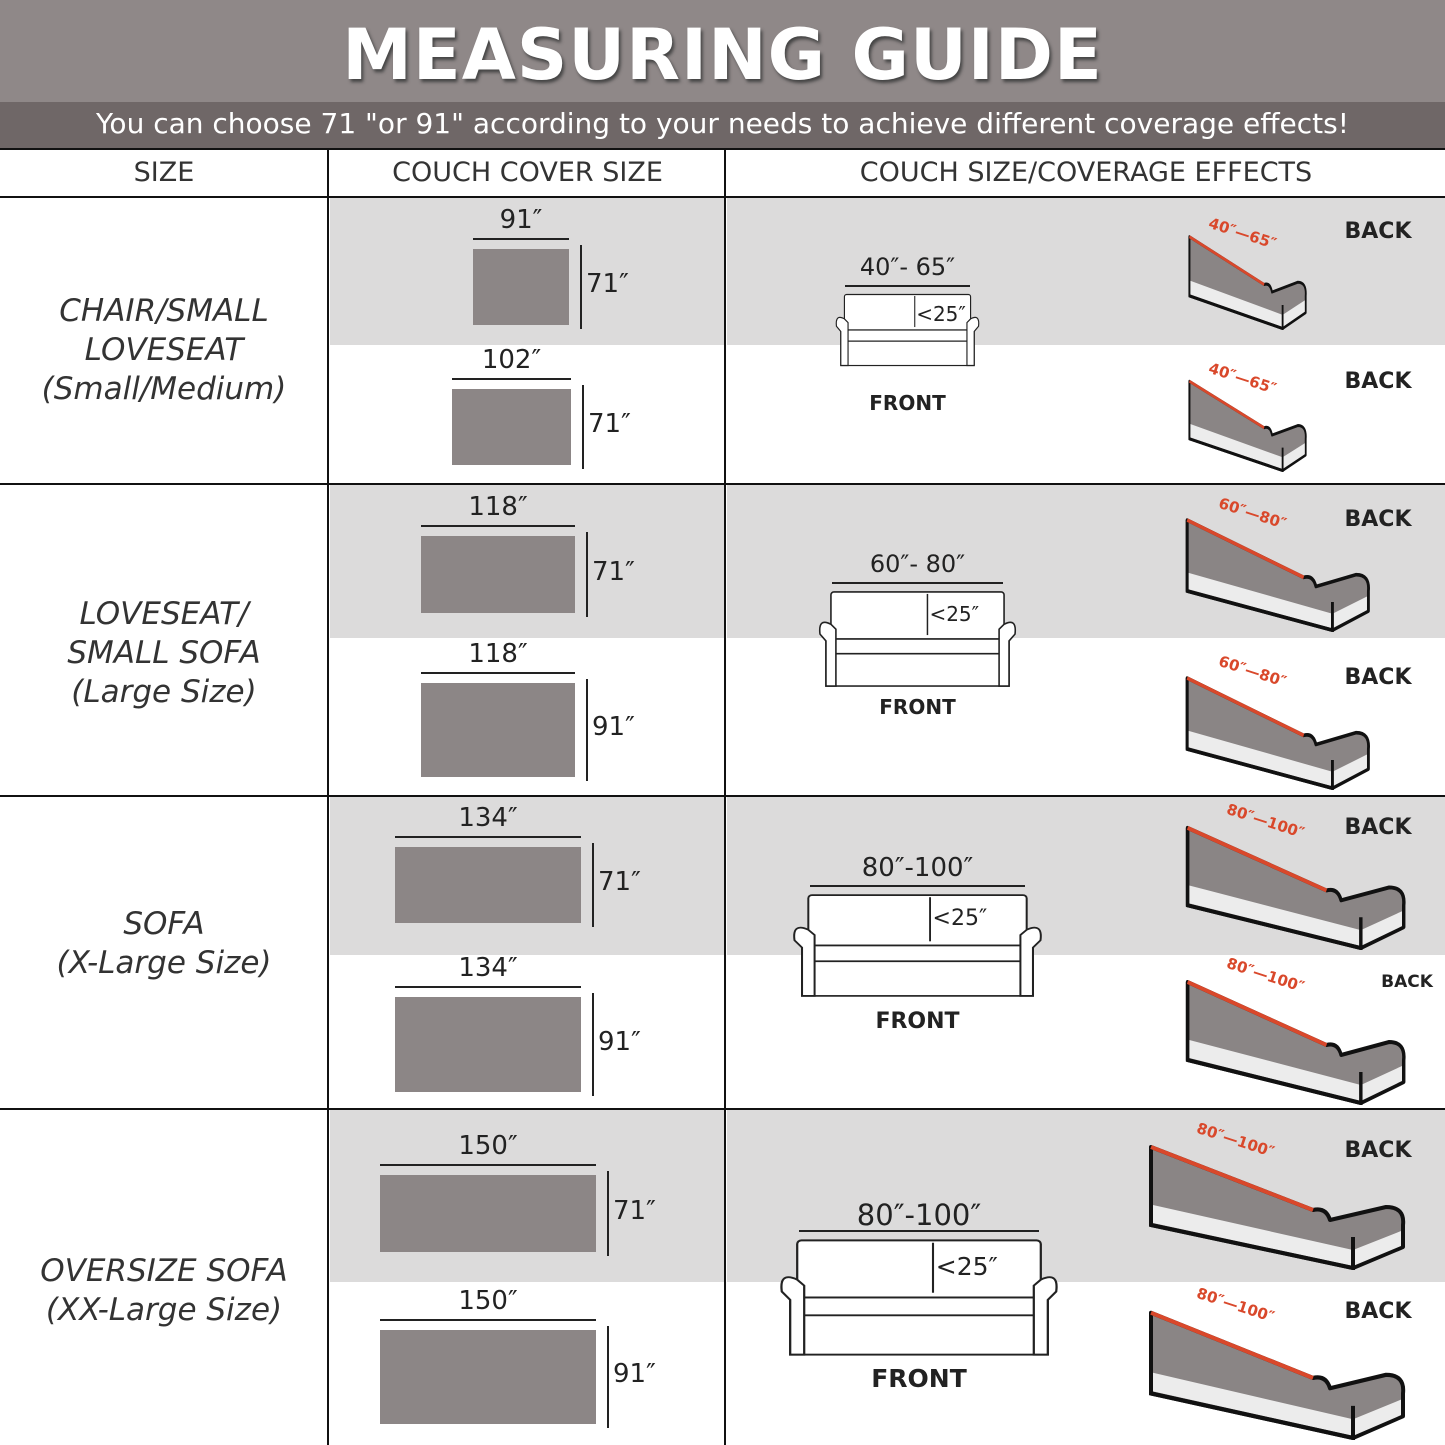 This screenshot has height=1445, width=1445. I want to click on header-banner, so click(722, 51).